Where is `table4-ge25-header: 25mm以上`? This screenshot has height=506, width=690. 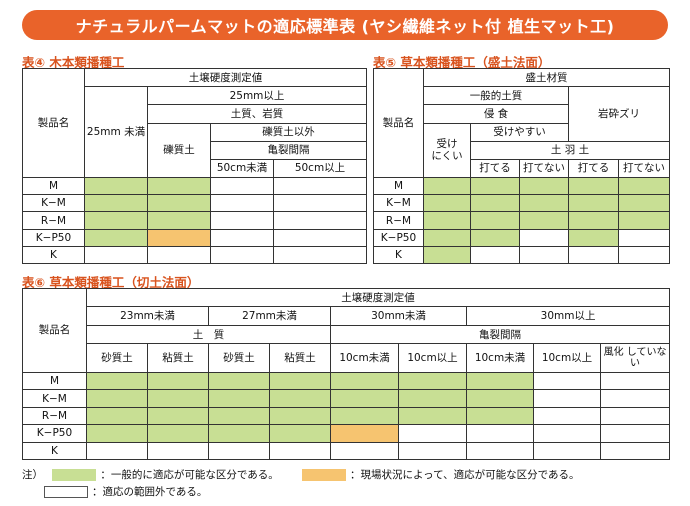 table4-ge25-header: 25mm以上 is located at coordinates (257, 96).